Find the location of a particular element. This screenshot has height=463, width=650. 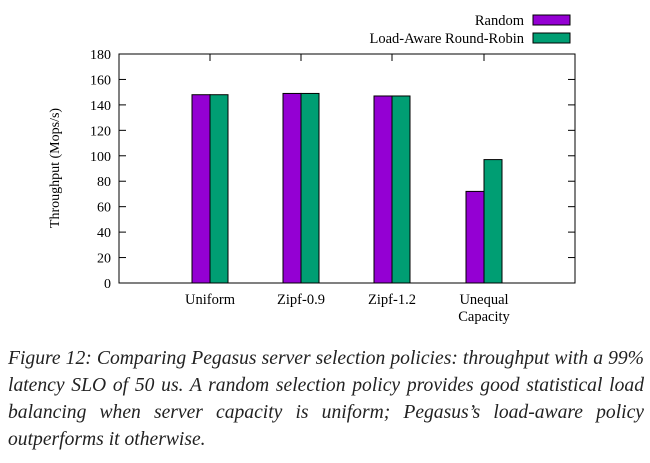

x-tick-label: Zipf-1.2 is located at coordinates (392, 300).